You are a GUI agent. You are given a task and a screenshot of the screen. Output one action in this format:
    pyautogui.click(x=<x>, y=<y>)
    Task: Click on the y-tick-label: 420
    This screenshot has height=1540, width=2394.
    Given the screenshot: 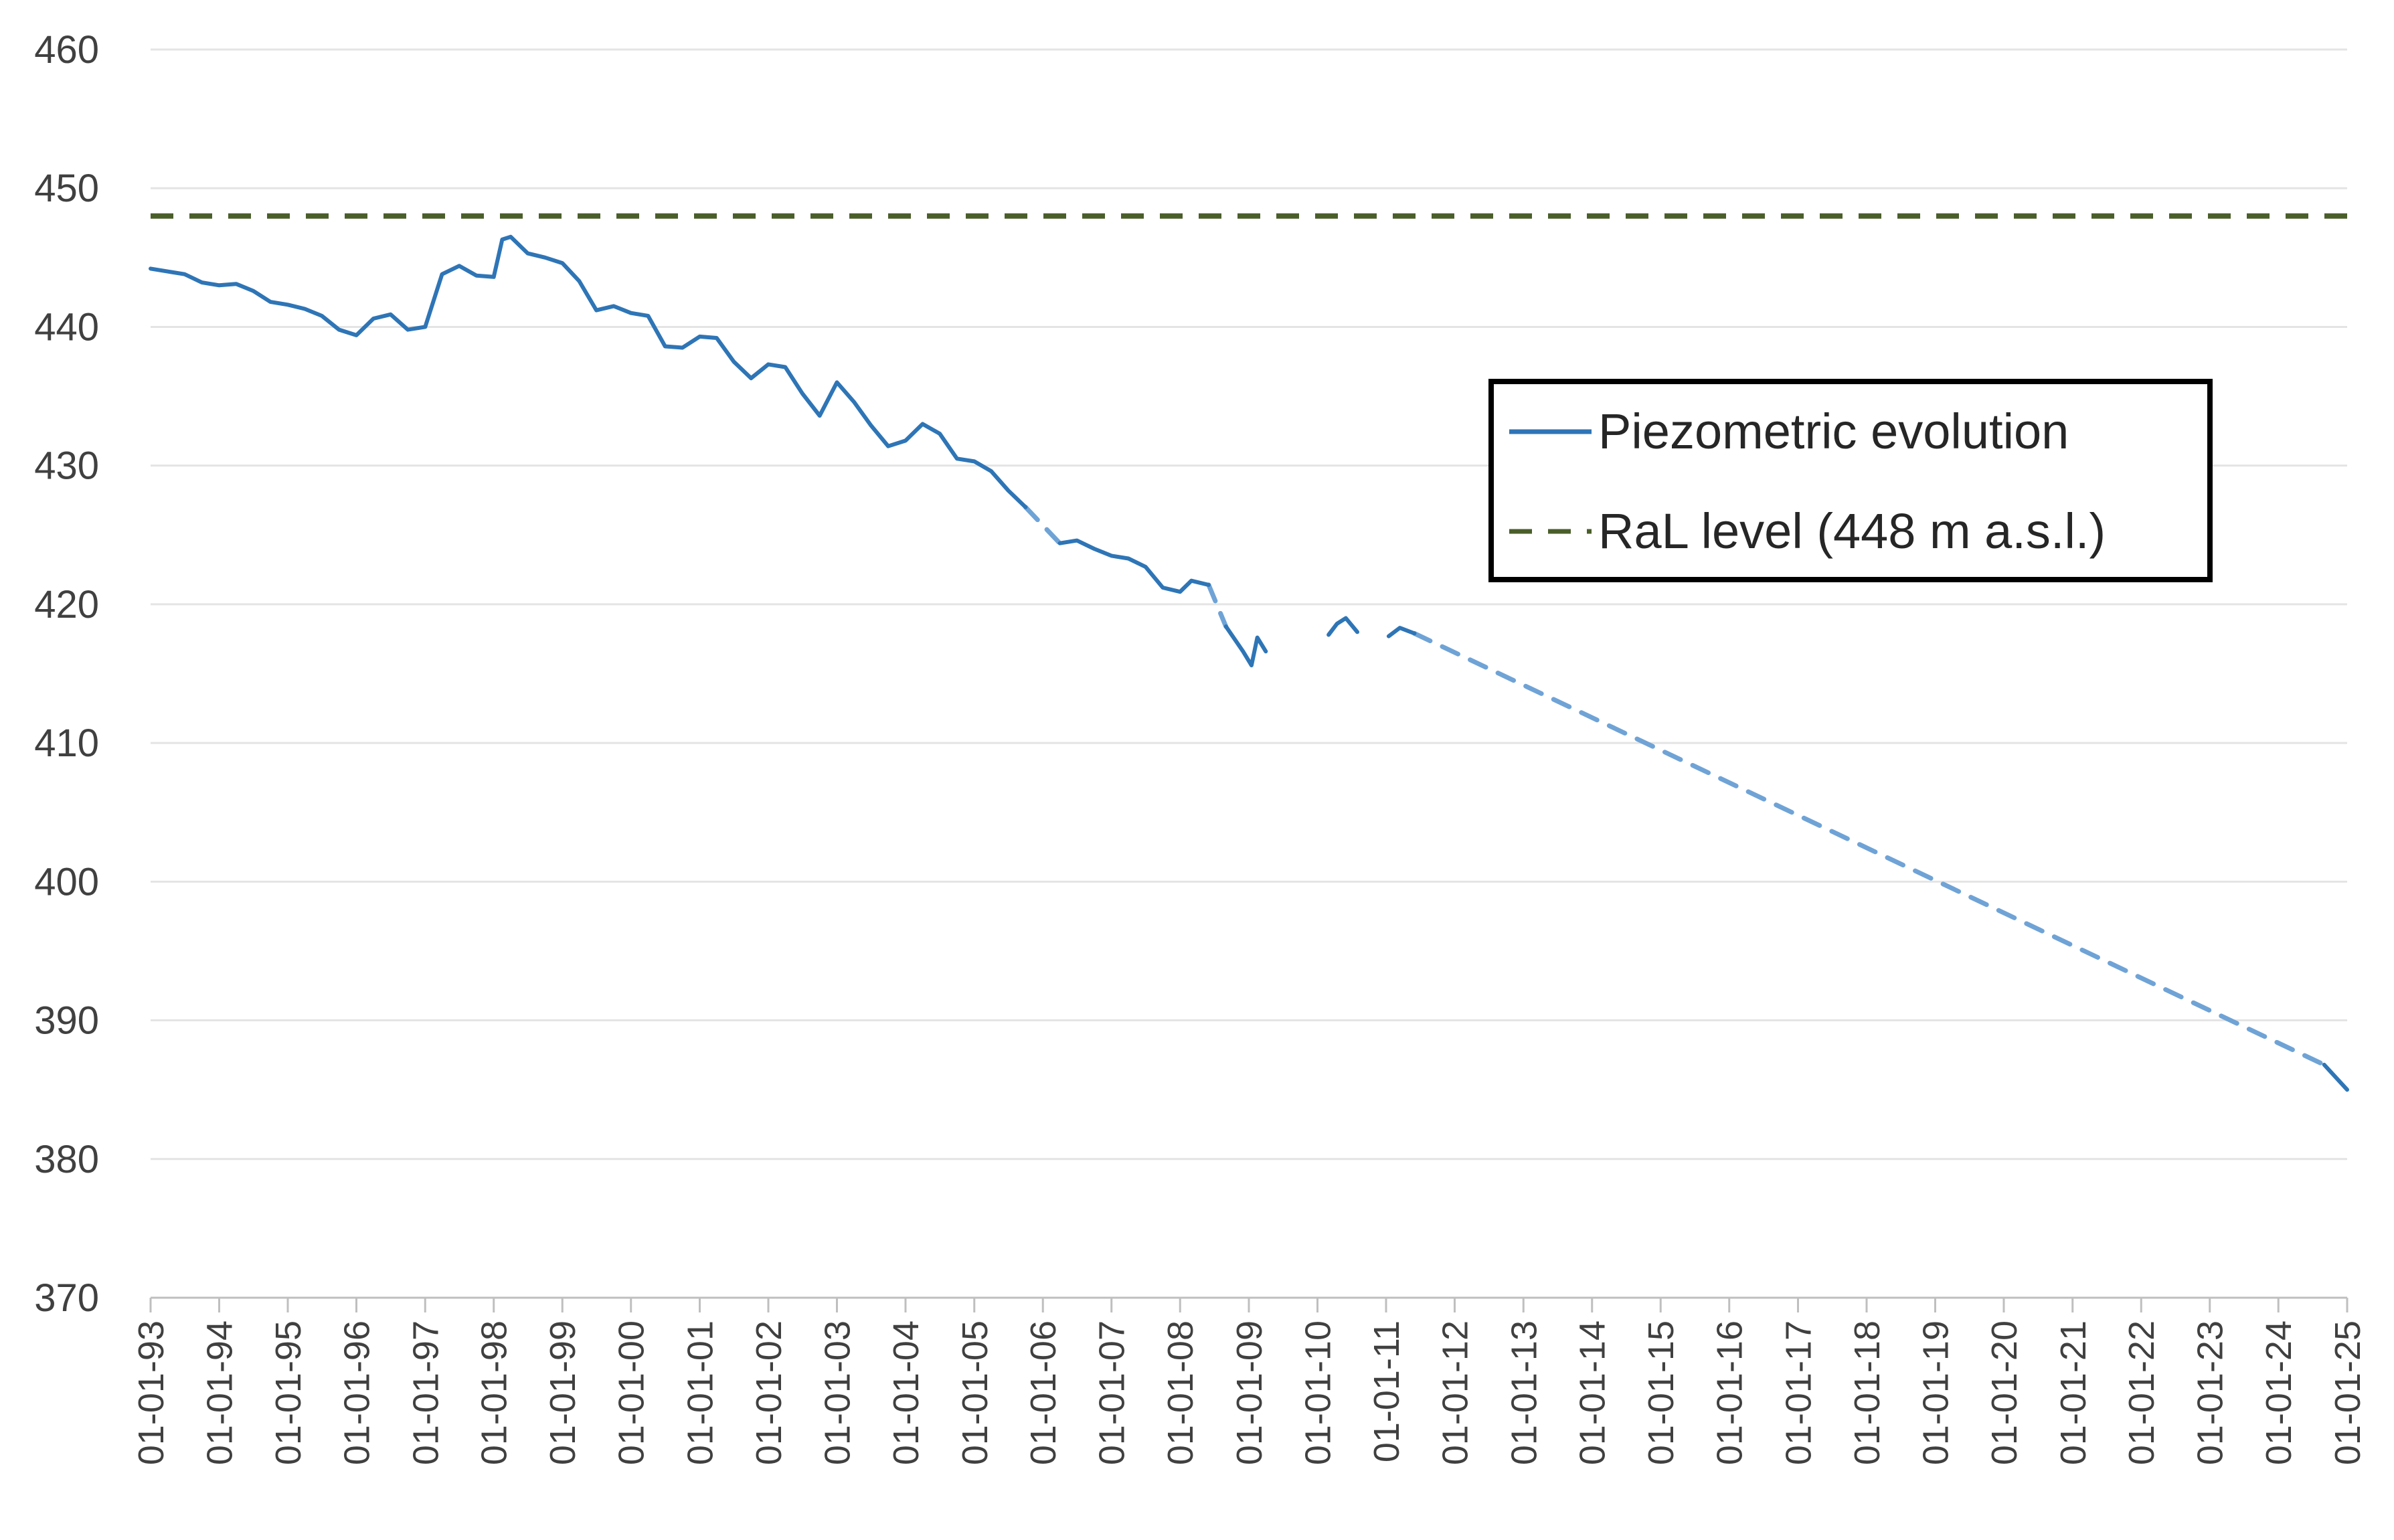 What is the action you would take?
    pyautogui.click(x=66, y=605)
    